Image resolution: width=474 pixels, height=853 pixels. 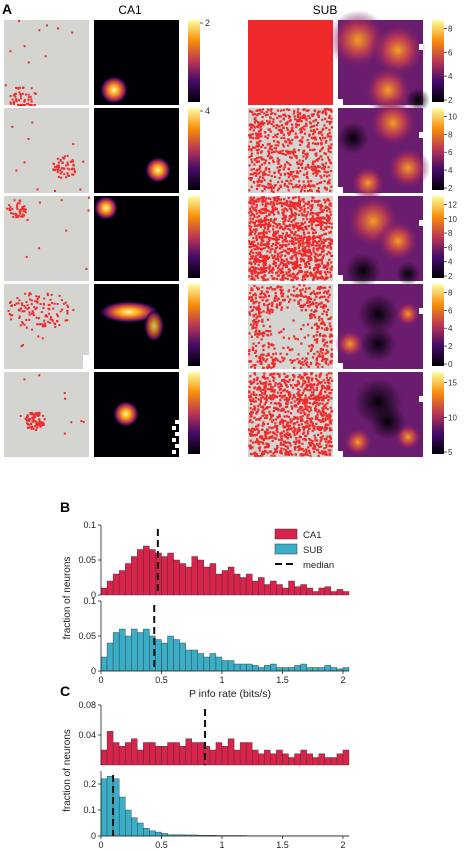 I want to click on panel-letter-a: A, so click(x=7, y=9).